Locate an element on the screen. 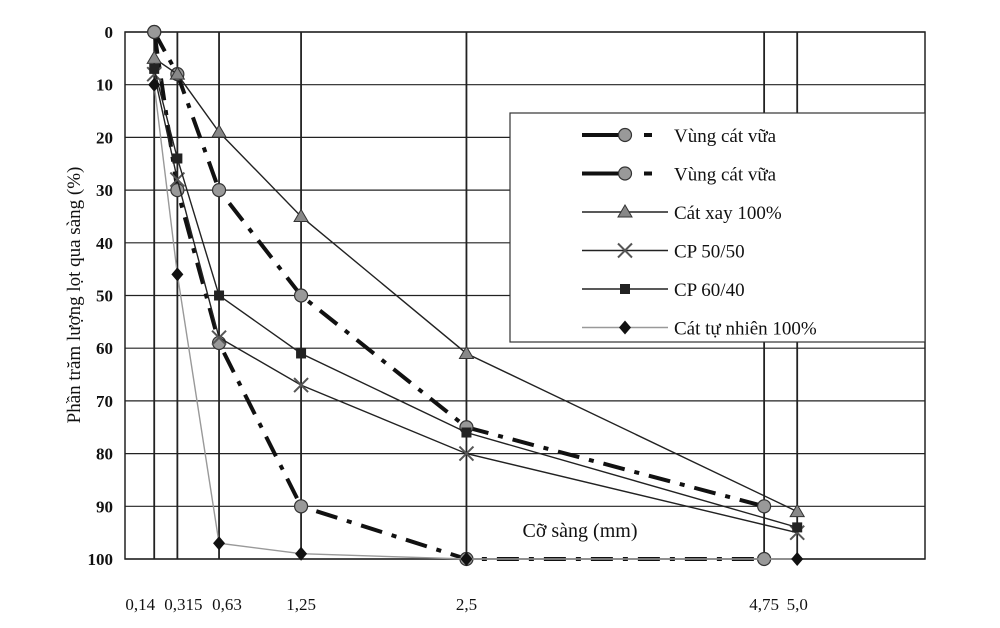 The height and width of the screenshot is (628, 1000). x-tick-label: 5,0 is located at coordinates (797, 604).